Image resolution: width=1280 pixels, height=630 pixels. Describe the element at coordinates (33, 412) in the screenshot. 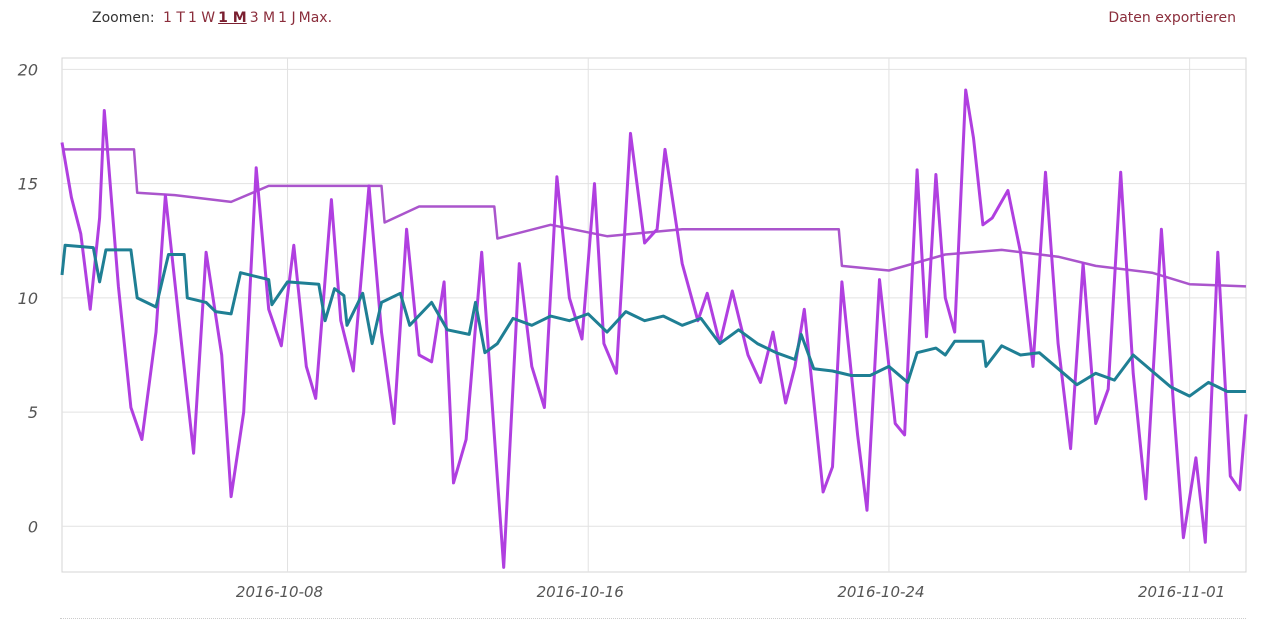

I see `y-tick-label: 5` at that location.